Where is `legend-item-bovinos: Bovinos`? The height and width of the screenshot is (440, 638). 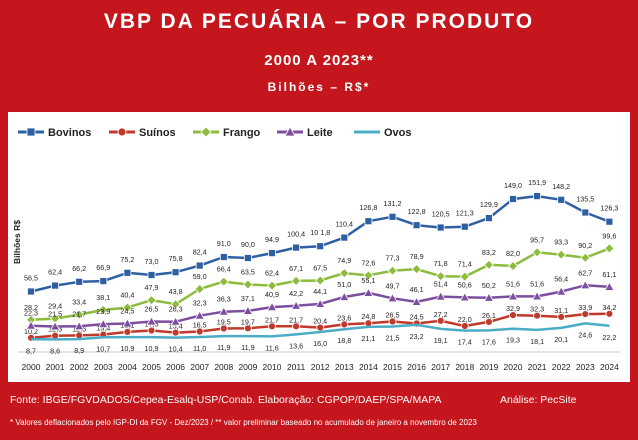
legend-item-bovinos: Bovinos is located at coordinates (54, 133).